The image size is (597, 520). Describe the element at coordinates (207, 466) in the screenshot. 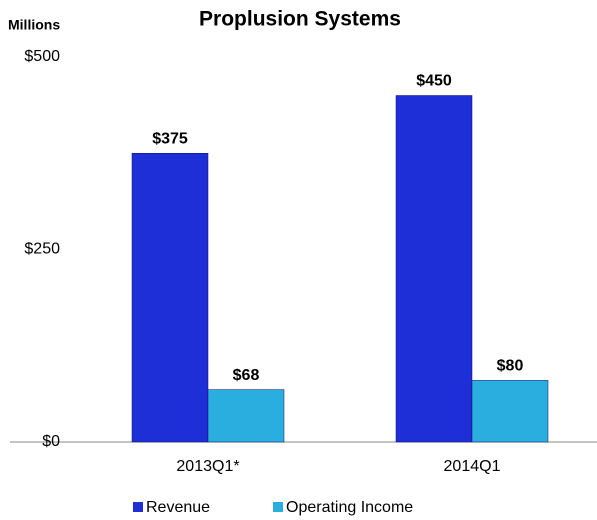

I see `x-tick-label: 2013Q1*` at that location.